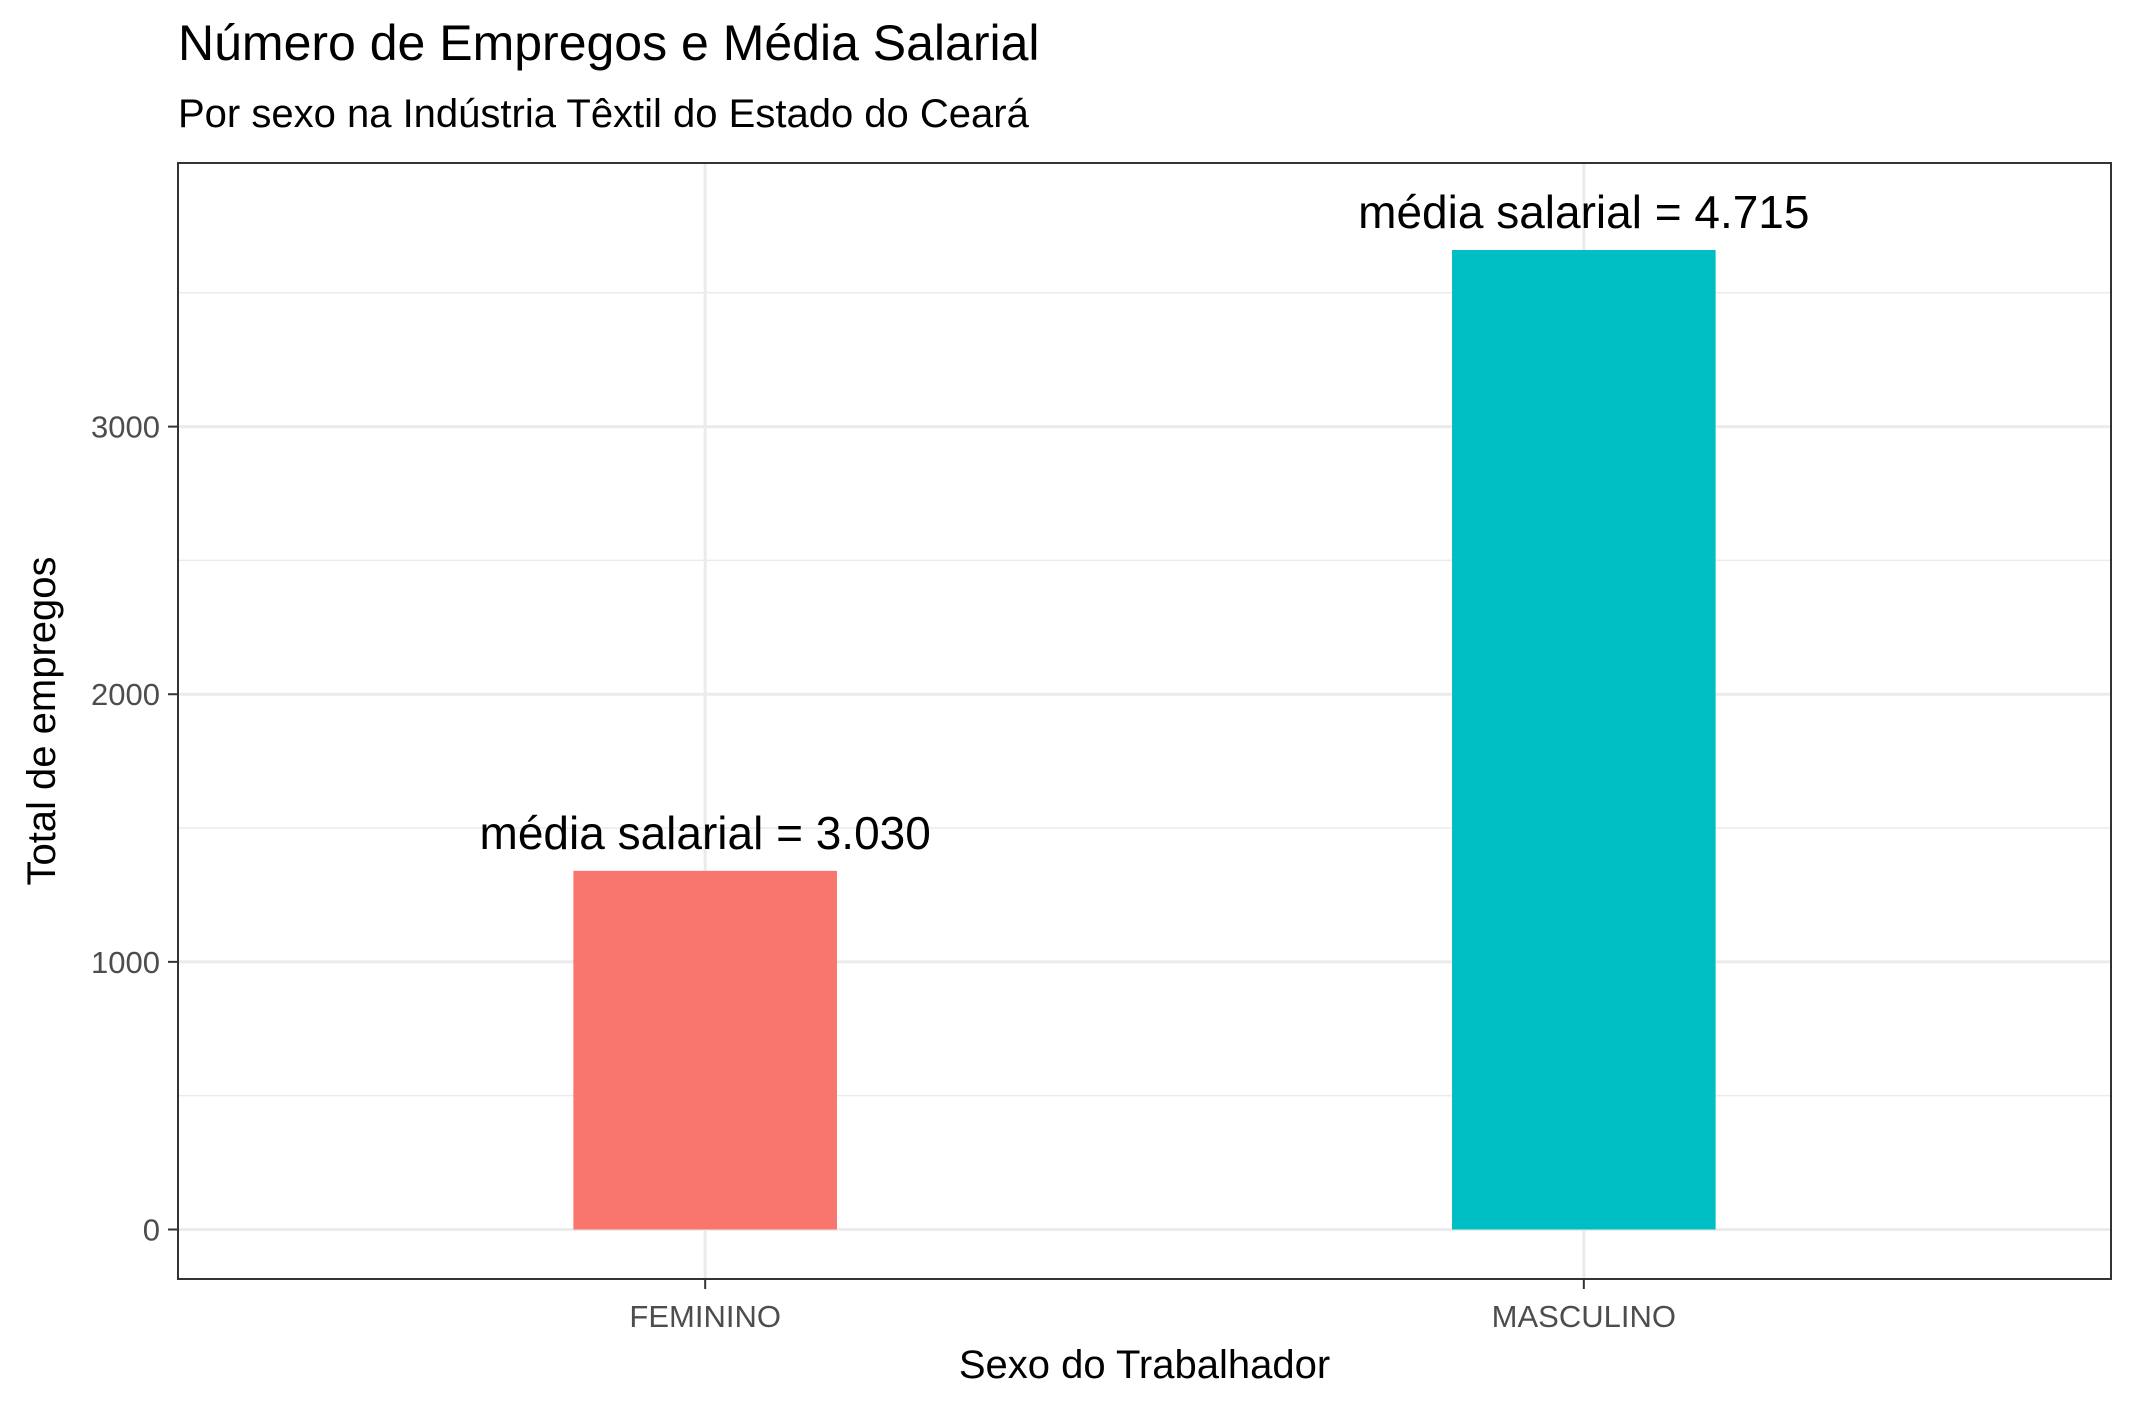  What do you see at coordinates (134, 828) in the screenshot?
I see `y-axis: 0 1000 2000 3000` at bounding box center [134, 828].